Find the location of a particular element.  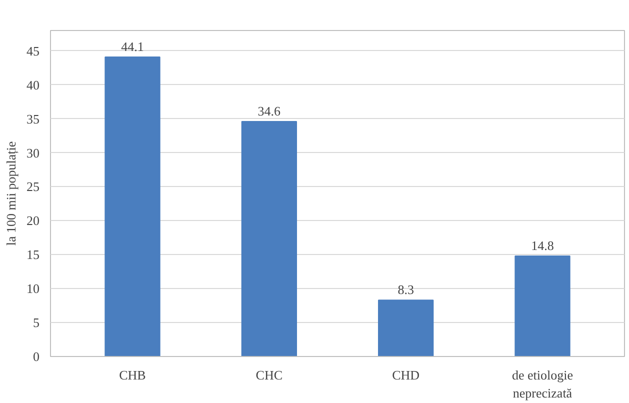

y-tick-label: 45 is located at coordinates (33, 50).